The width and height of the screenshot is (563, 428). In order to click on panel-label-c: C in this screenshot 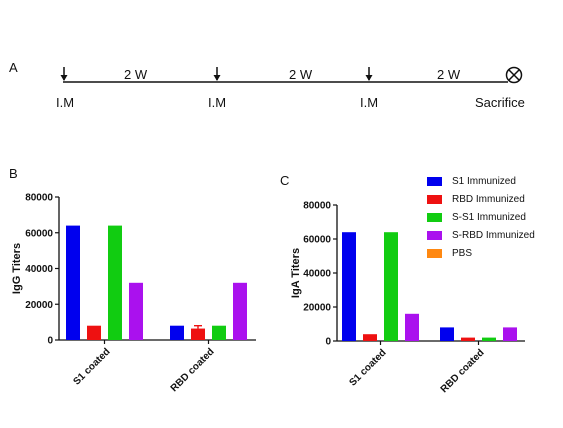, I will do `click(284, 180)`.